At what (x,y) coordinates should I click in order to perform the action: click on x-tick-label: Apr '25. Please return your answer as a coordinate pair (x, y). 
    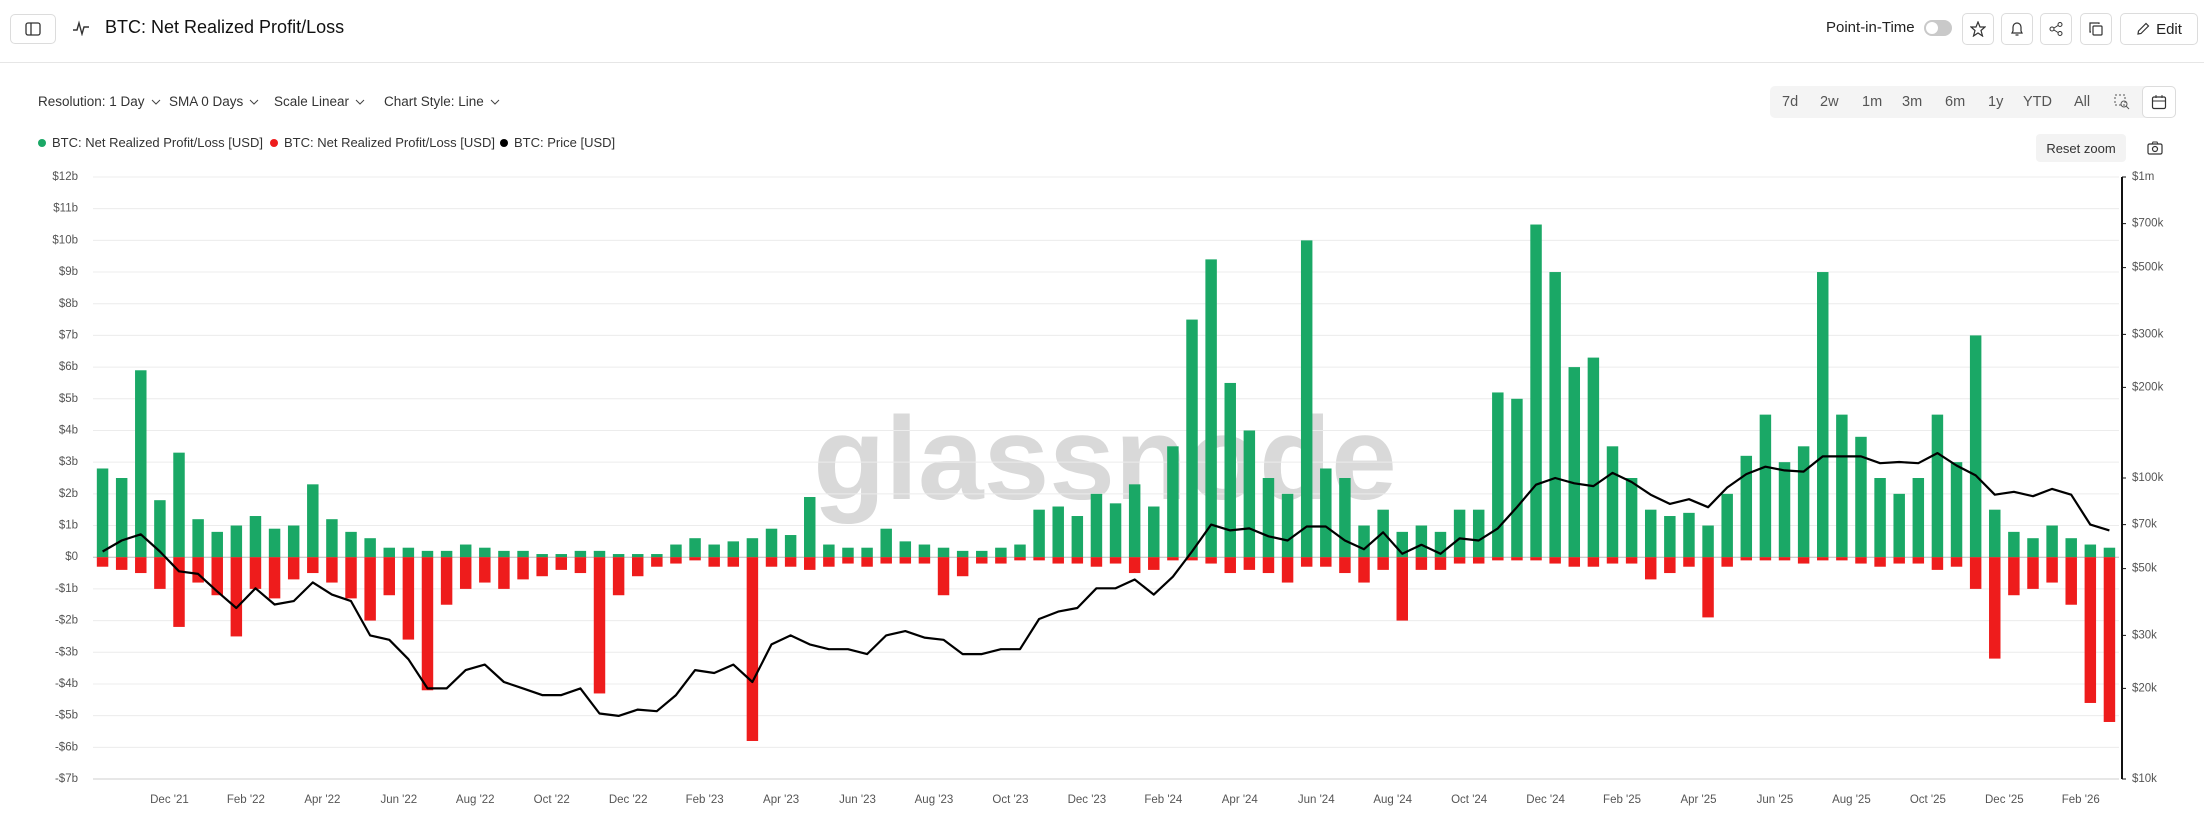
    Looking at the image, I should click on (1698, 800).